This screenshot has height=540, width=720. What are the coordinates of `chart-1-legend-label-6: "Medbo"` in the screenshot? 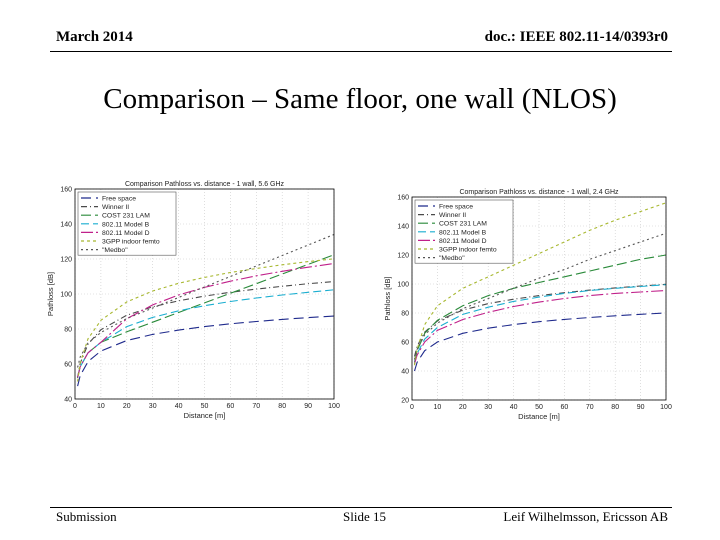 It's located at (452, 258).